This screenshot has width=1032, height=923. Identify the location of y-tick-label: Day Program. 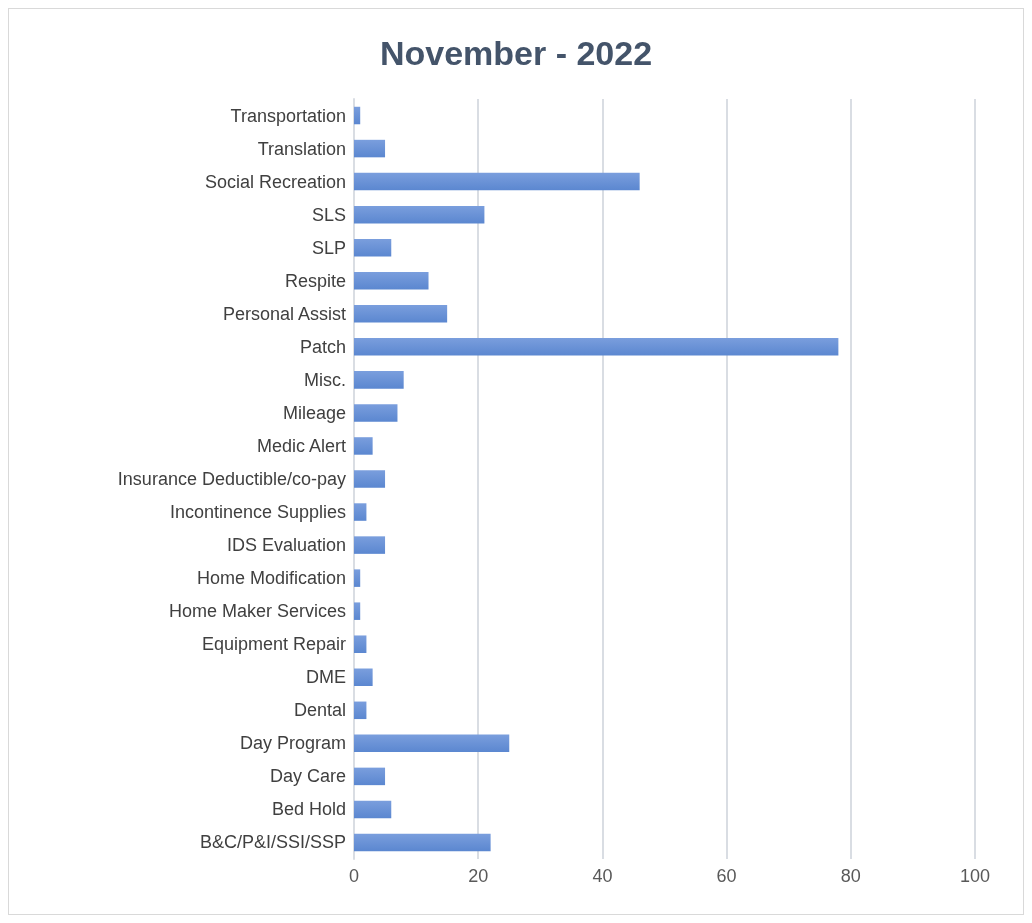
(292, 743).